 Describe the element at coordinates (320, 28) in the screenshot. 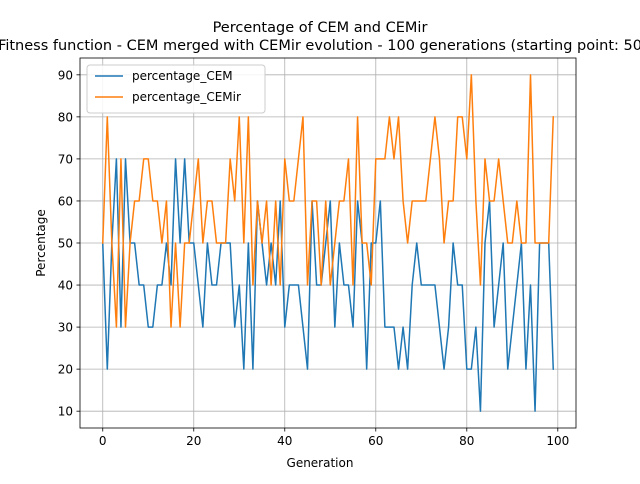

I see `chart-title: Percentage of CEM and CEMir` at that location.